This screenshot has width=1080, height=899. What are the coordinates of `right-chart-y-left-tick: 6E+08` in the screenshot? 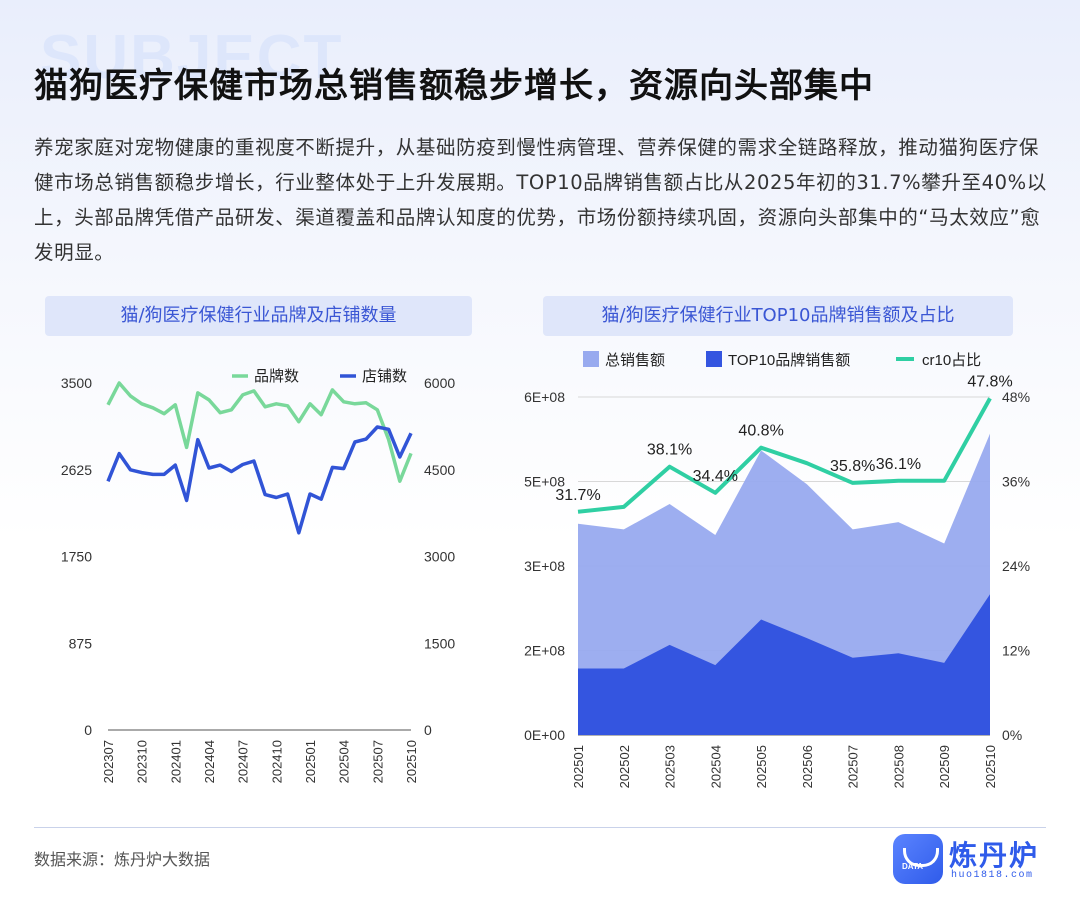 It's located at (544, 397).